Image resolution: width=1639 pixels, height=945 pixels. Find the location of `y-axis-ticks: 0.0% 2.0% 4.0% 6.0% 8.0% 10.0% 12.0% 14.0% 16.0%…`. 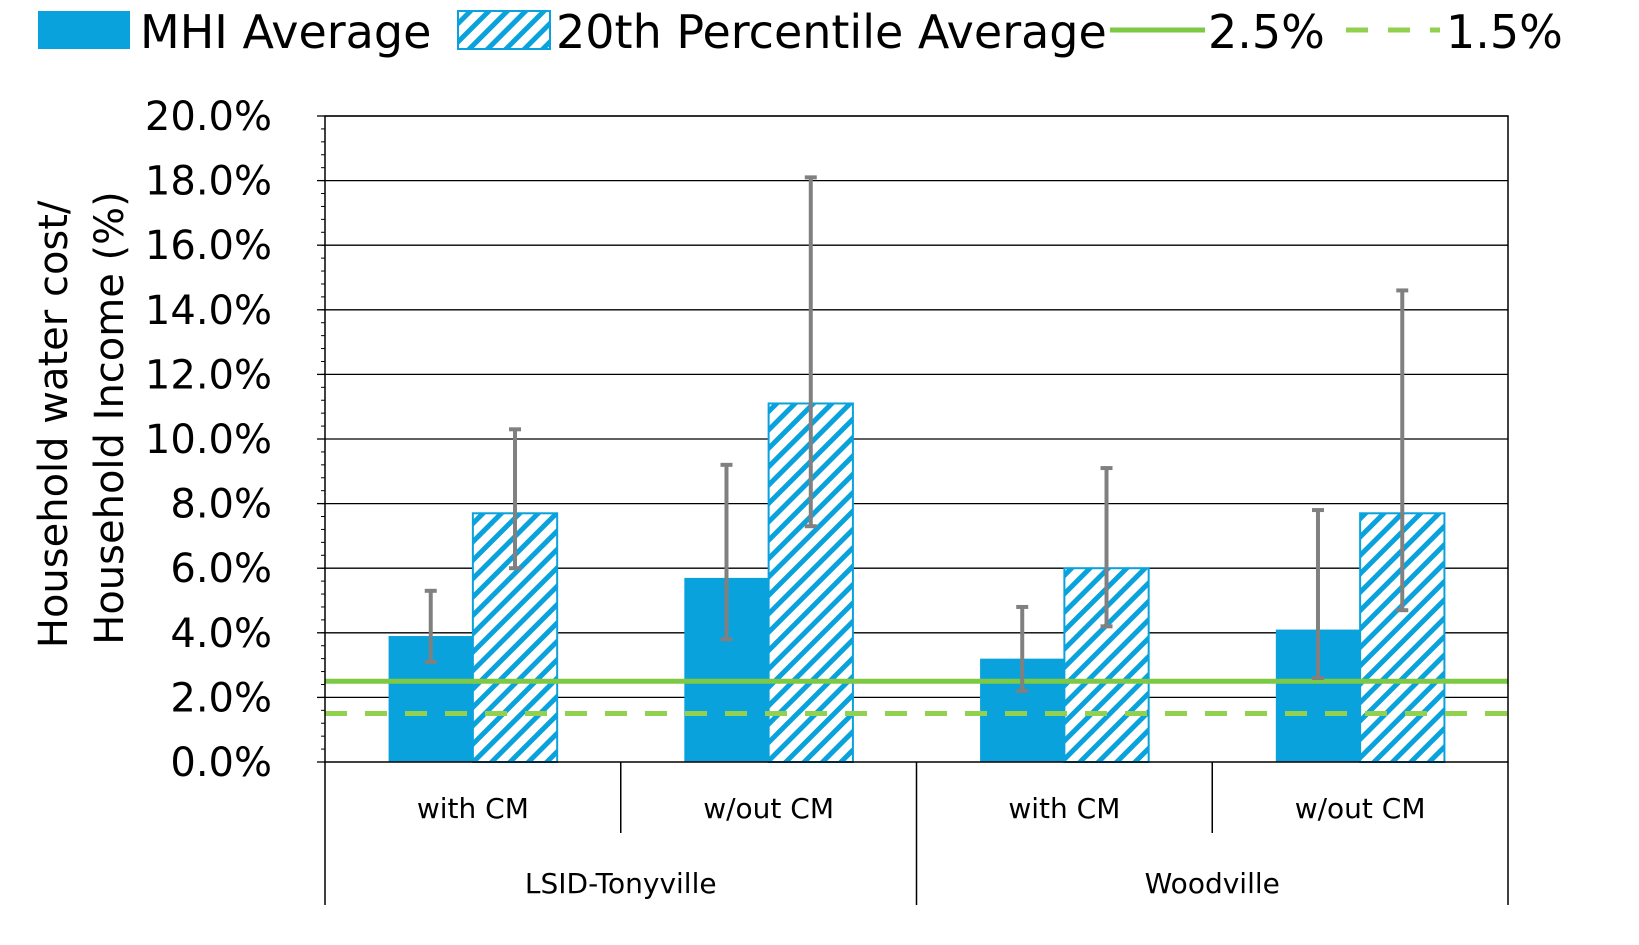

y-axis-ticks: 0.0% 2.0% 4.0% 6.0% 8.0% 10.0% 12.0% 14.0% 16.0%… is located at coordinates (235, 440).